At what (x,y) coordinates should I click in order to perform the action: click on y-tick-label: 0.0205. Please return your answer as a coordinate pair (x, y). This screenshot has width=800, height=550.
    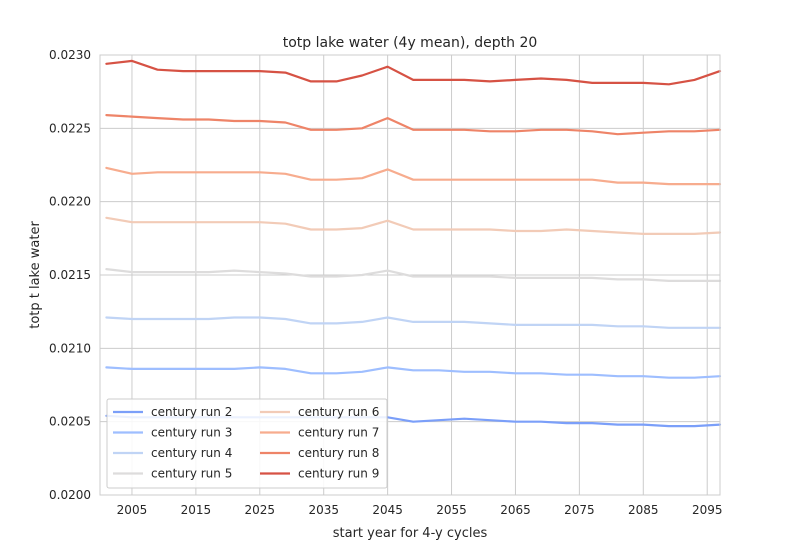
    Looking at the image, I should click on (70, 422).